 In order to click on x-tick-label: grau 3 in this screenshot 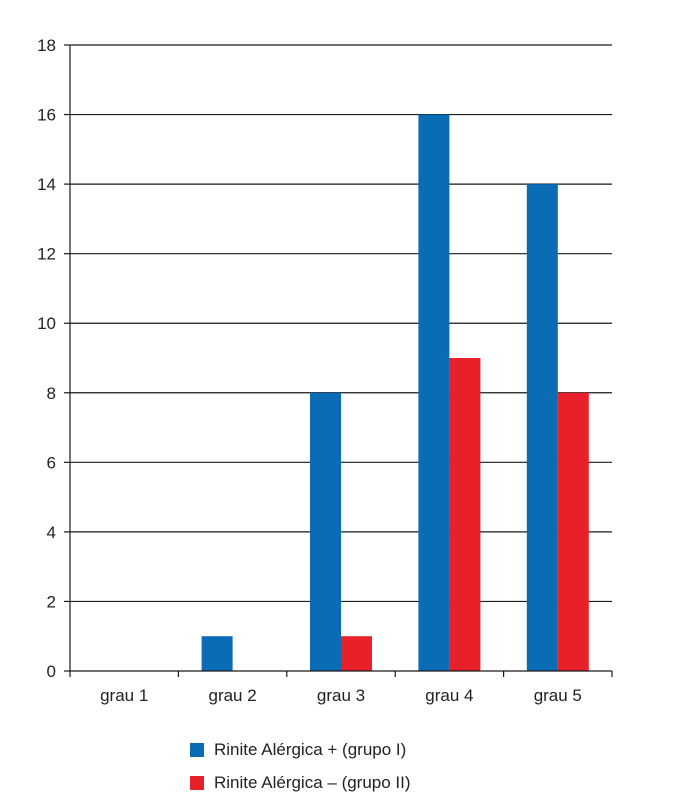, I will do `click(341, 695)`.